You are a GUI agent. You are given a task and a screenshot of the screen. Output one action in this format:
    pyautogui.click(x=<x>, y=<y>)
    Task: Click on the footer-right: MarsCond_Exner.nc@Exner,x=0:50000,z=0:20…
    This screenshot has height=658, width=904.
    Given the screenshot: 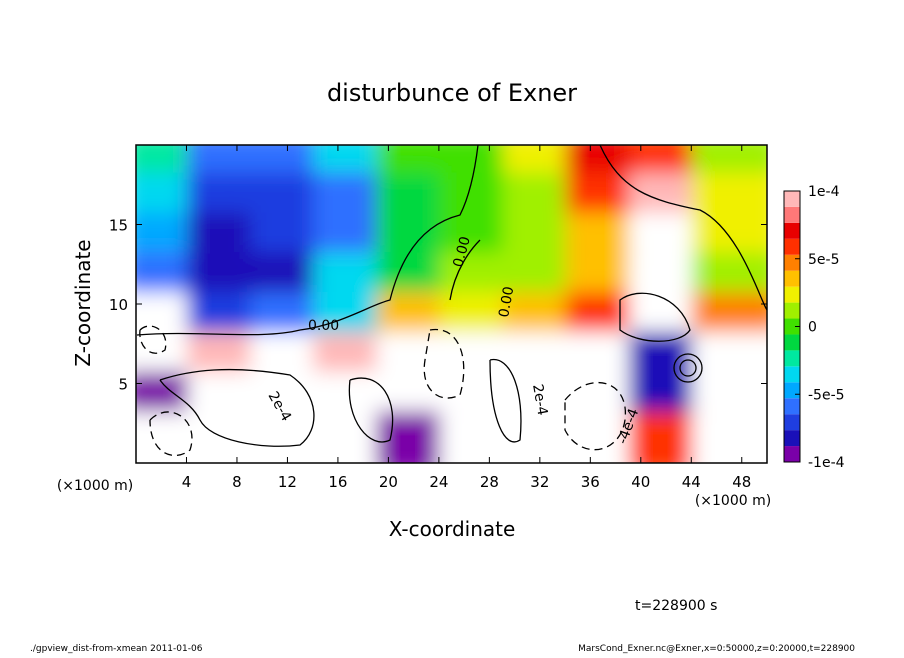 What is the action you would take?
    pyautogui.click(x=716, y=649)
    